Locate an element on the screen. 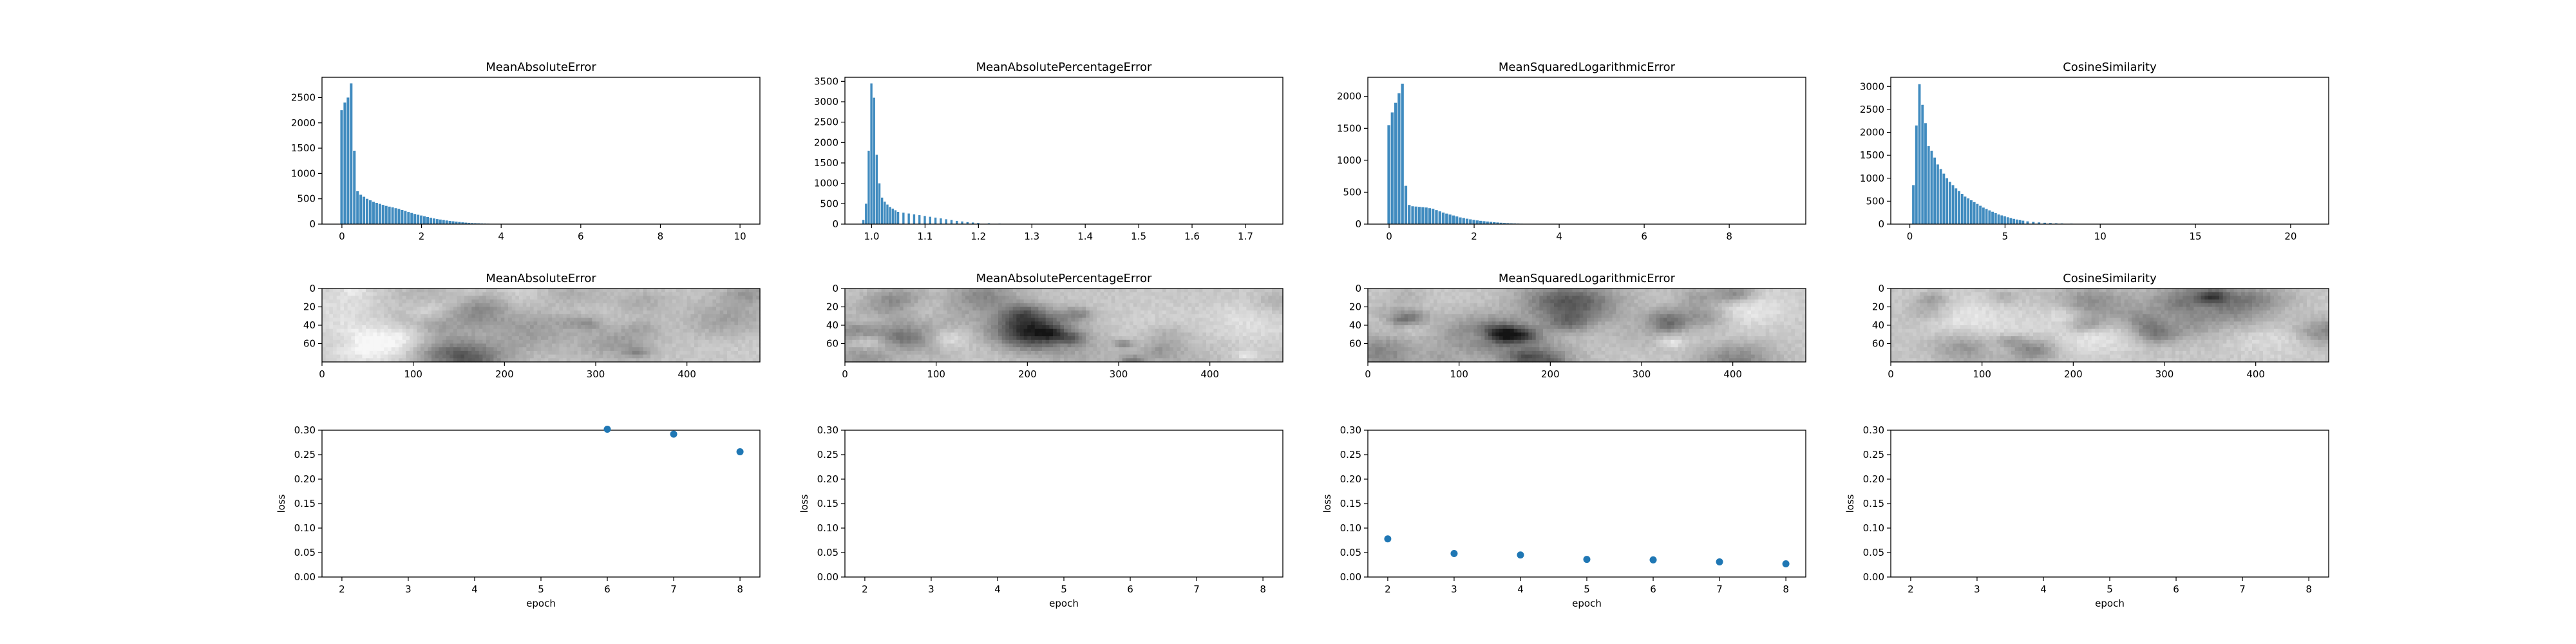 This screenshot has width=2576, height=644. heatmap-2-title: MeanAbsolutePercentageError is located at coordinates (1064, 278).